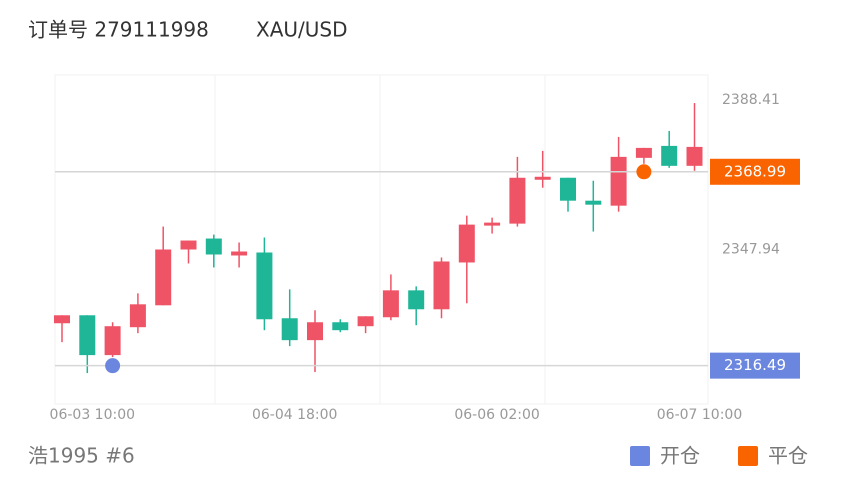 The image size is (847, 488). Describe the element at coordinates (302, 30) in the screenshot. I see `symbol: XAU/USD` at that location.